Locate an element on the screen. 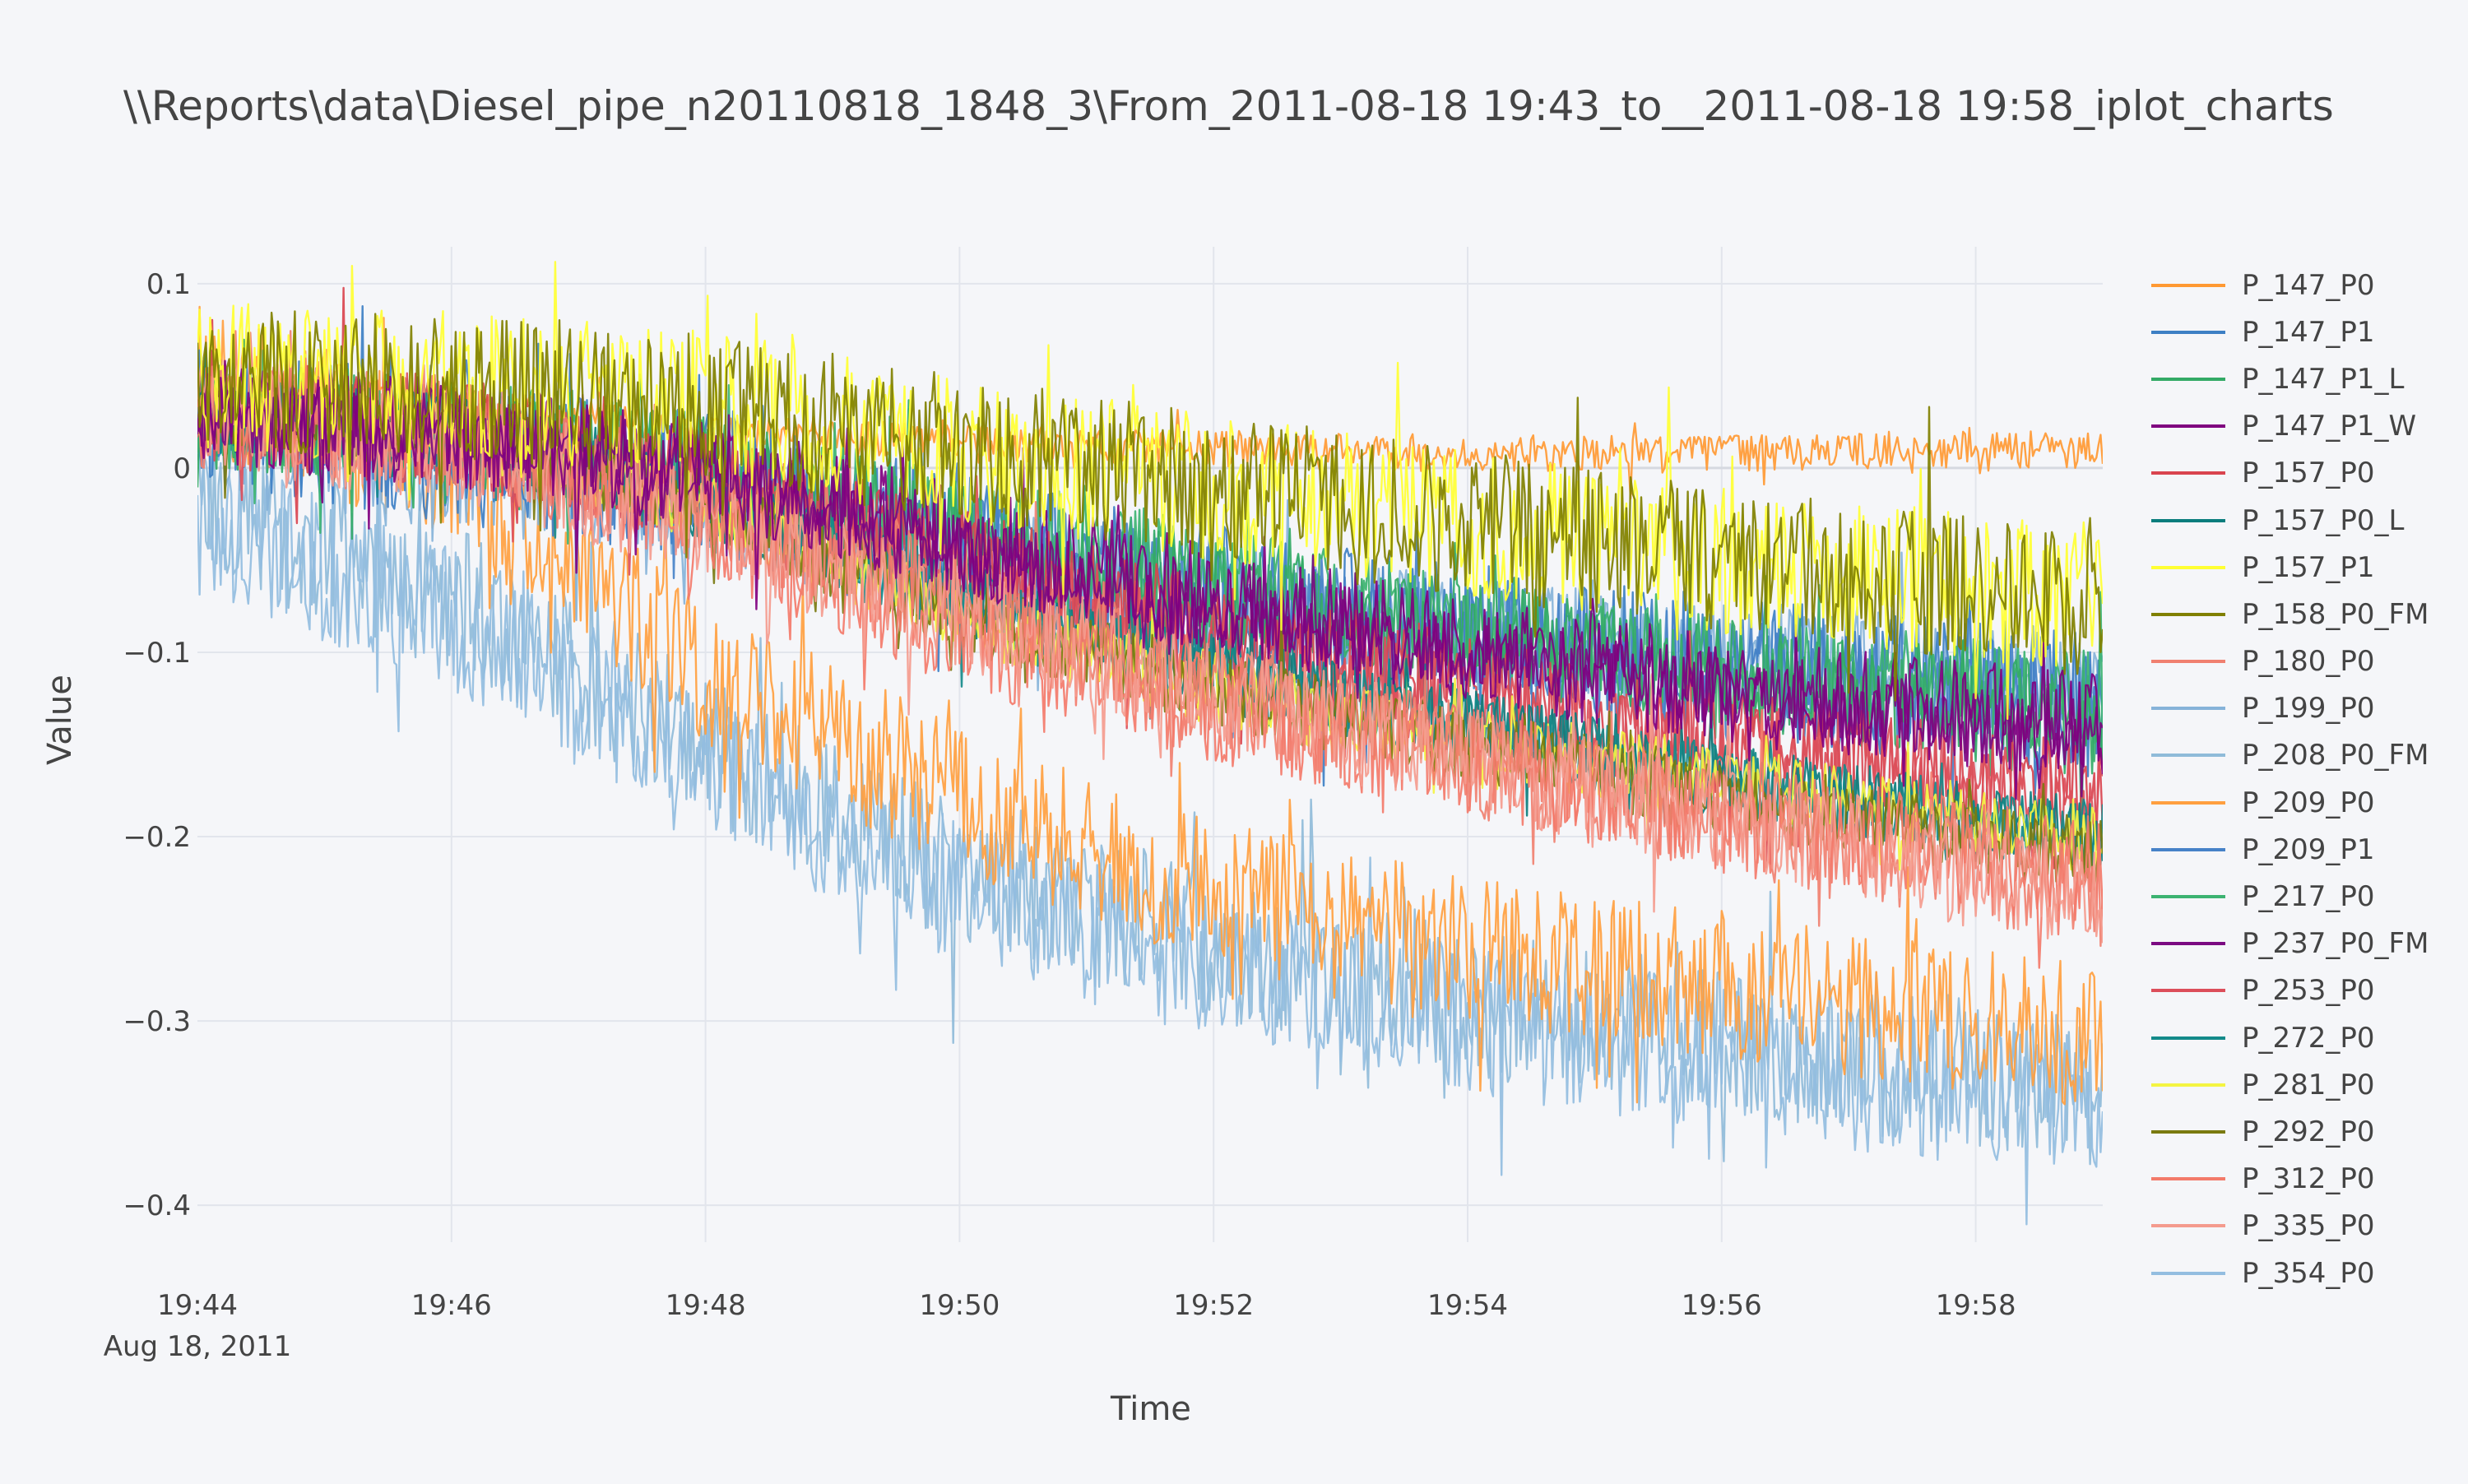  legend-item: P_354_P0 is located at coordinates (2290, 1273).